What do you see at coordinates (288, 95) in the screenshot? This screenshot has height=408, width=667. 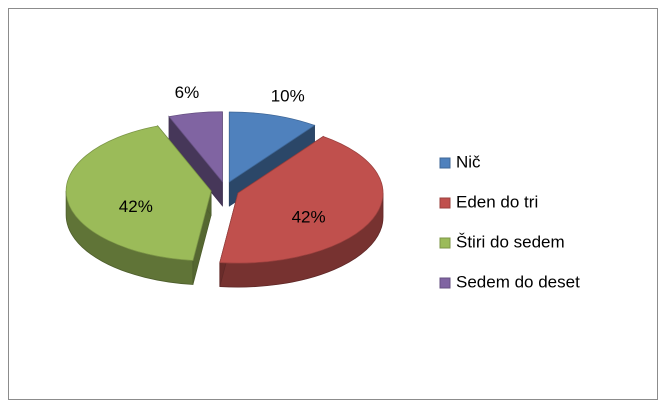 I see `data-label: 10%` at bounding box center [288, 95].